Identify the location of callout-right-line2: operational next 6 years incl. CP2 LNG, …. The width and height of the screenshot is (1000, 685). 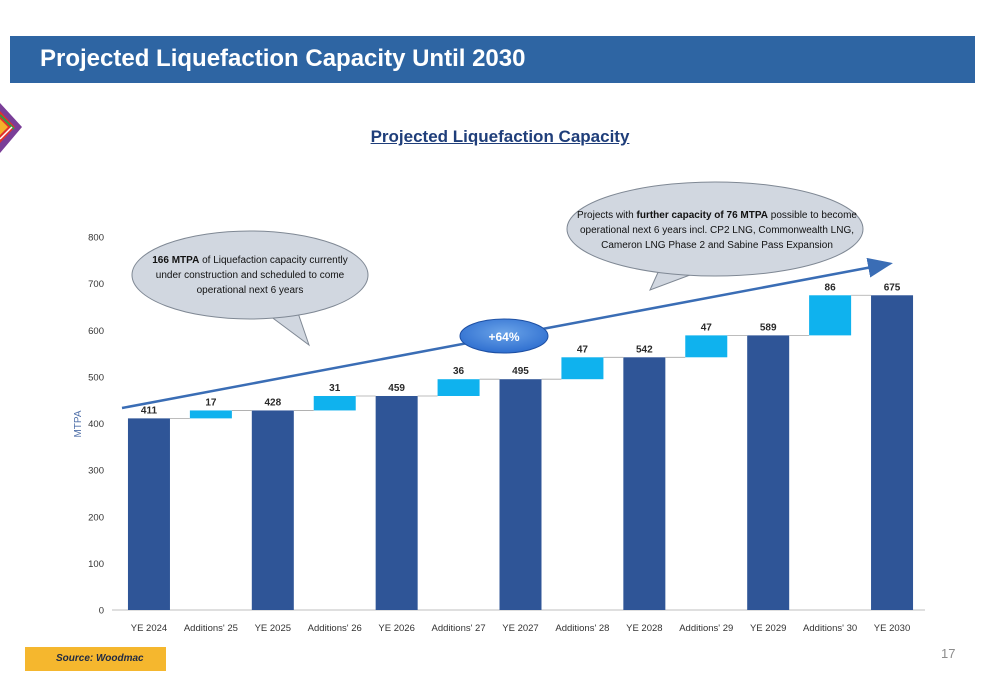
(717, 230).